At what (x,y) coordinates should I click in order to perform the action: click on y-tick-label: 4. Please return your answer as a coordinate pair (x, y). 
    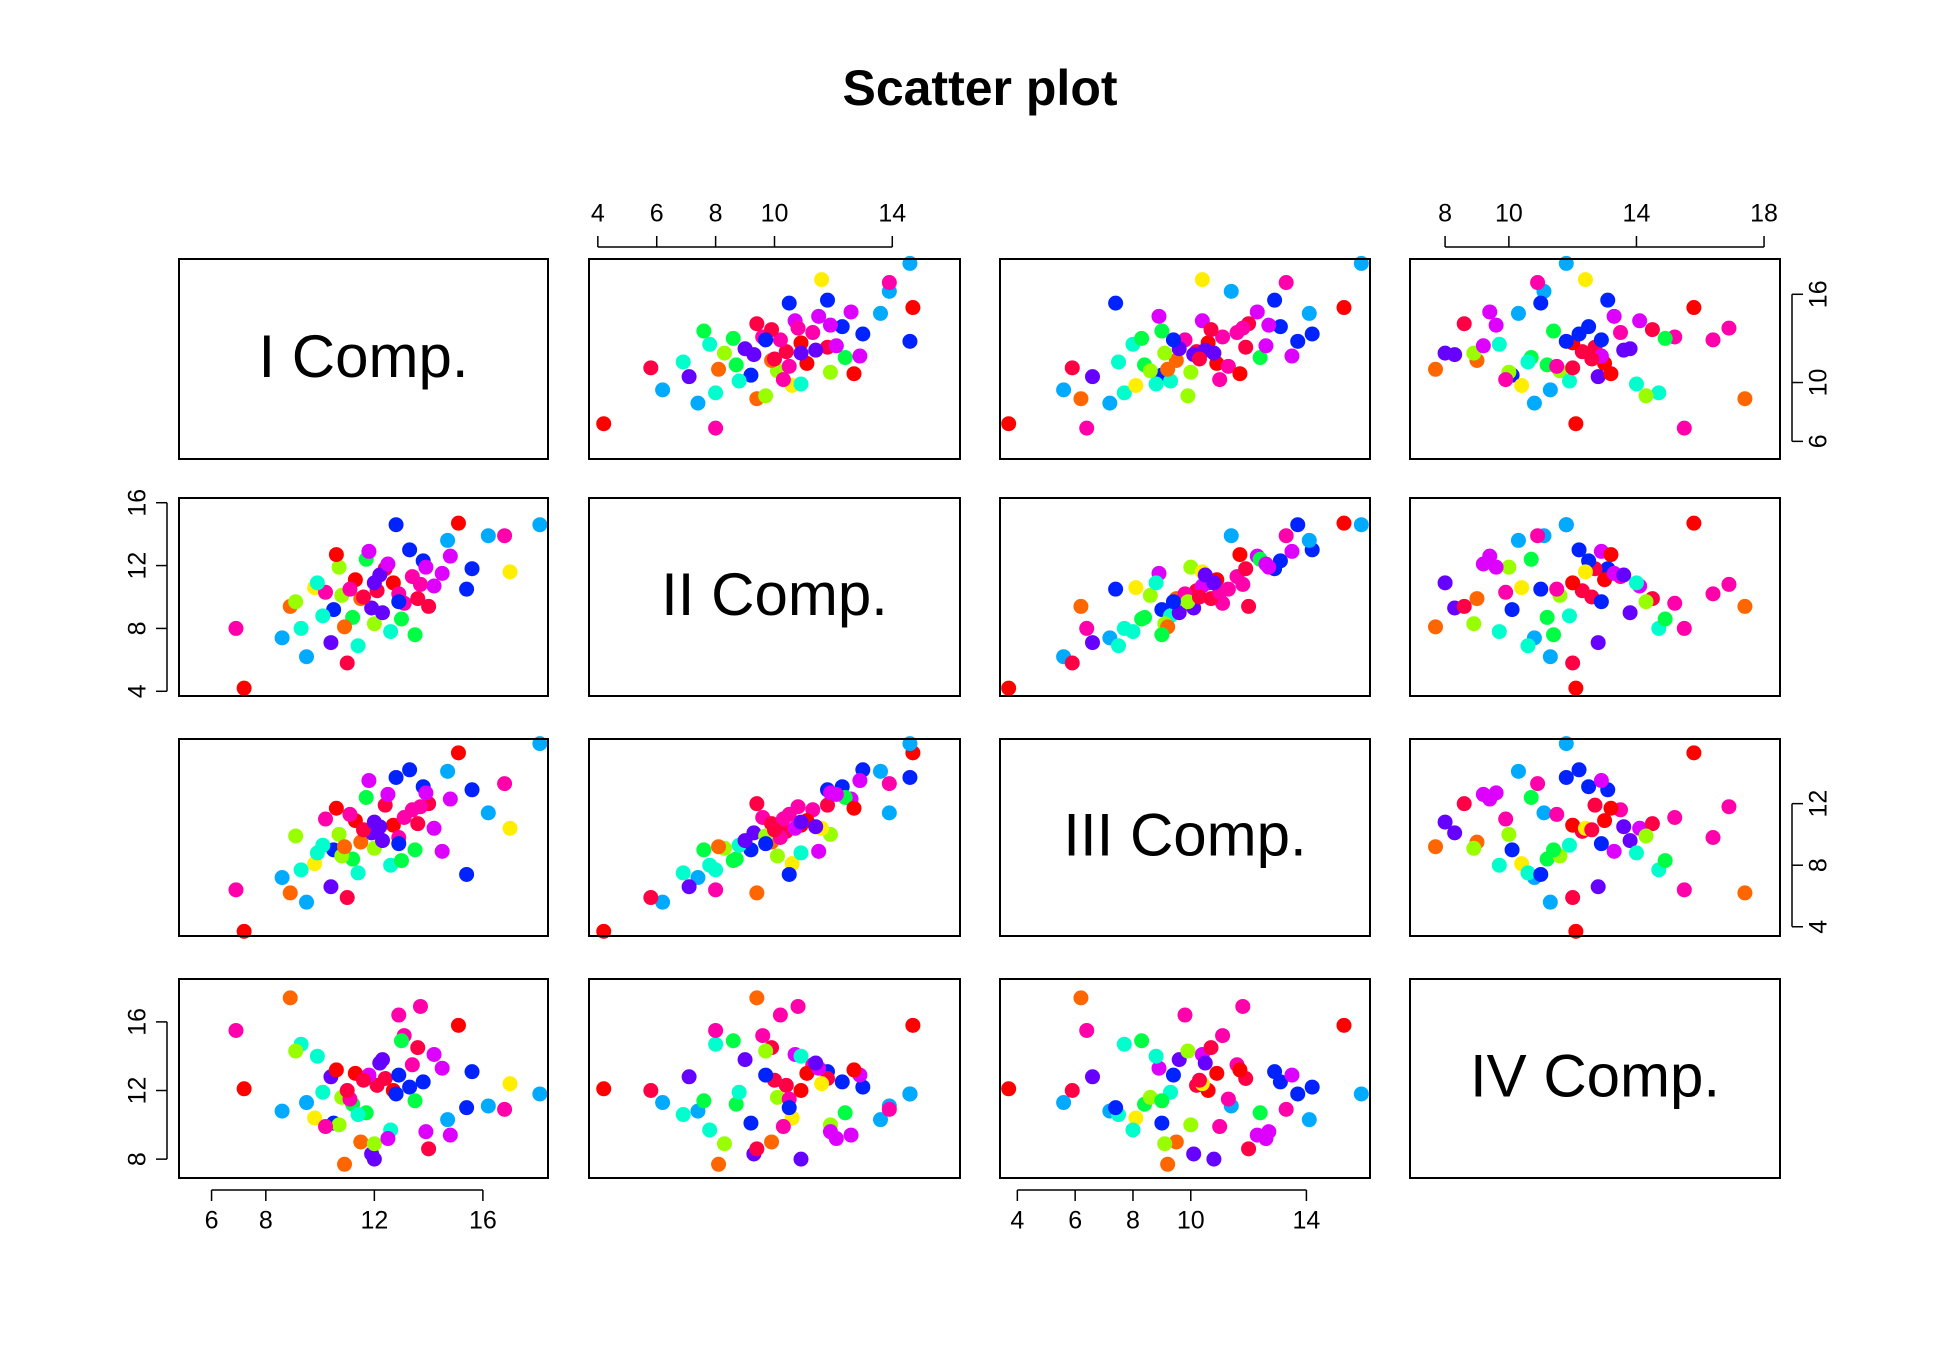
    Looking at the image, I should click on (1819, 927).